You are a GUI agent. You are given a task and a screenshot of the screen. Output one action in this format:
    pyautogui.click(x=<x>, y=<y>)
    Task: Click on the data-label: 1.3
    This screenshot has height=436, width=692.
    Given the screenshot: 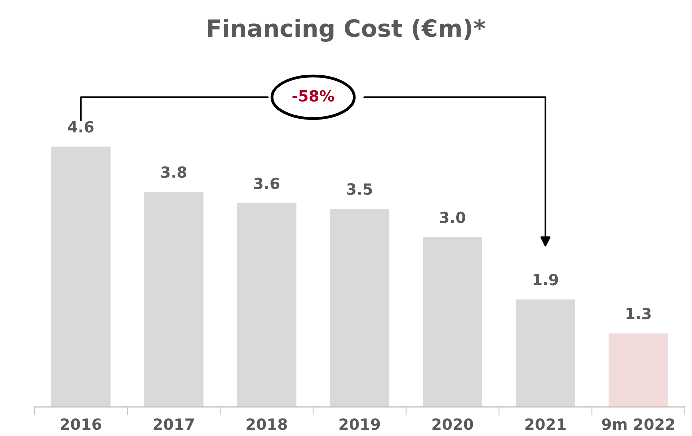 What is the action you would take?
    pyautogui.click(x=638, y=314)
    